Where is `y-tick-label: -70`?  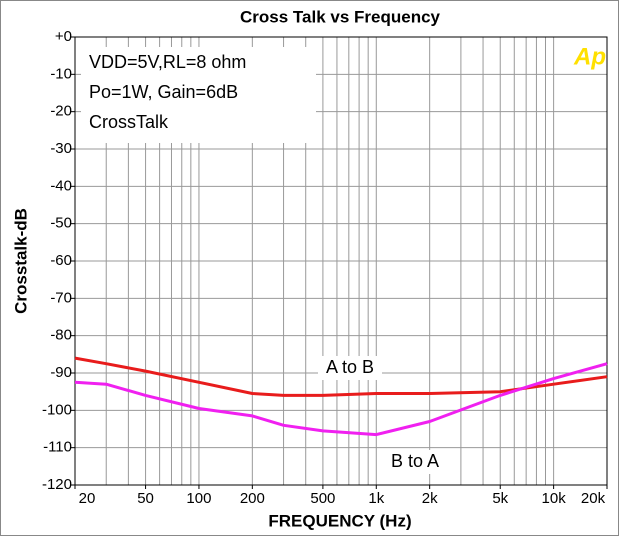 y-tick-label: -70 is located at coordinates (61, 297).